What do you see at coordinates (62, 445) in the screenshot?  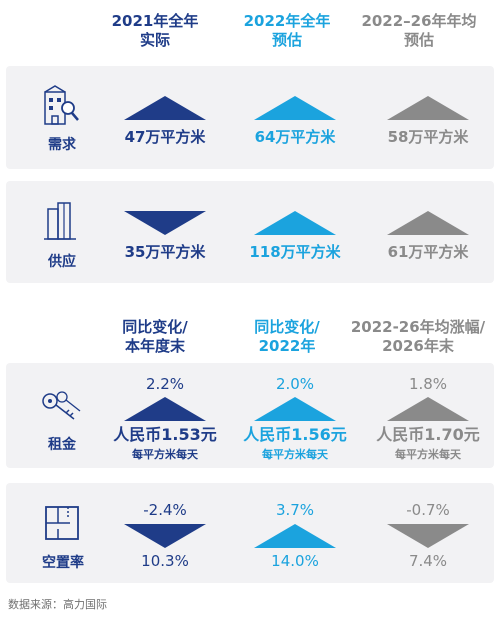 I see `rent-label: 租金` at bounding box center [62, 445].